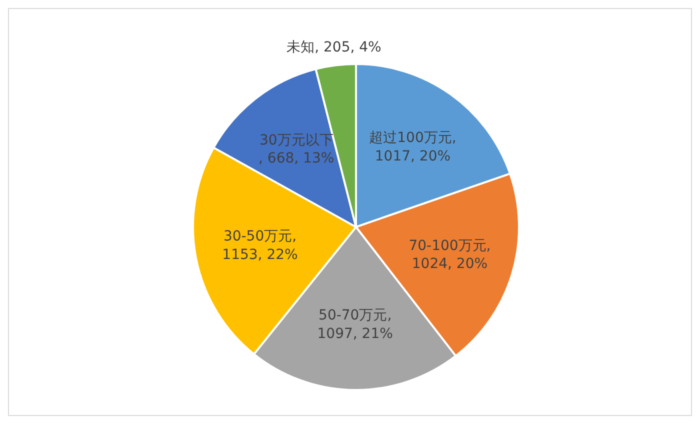 The image size is (700, 424). I want to click on slice-label: 未知, 205, 4%, so click(334, 47).